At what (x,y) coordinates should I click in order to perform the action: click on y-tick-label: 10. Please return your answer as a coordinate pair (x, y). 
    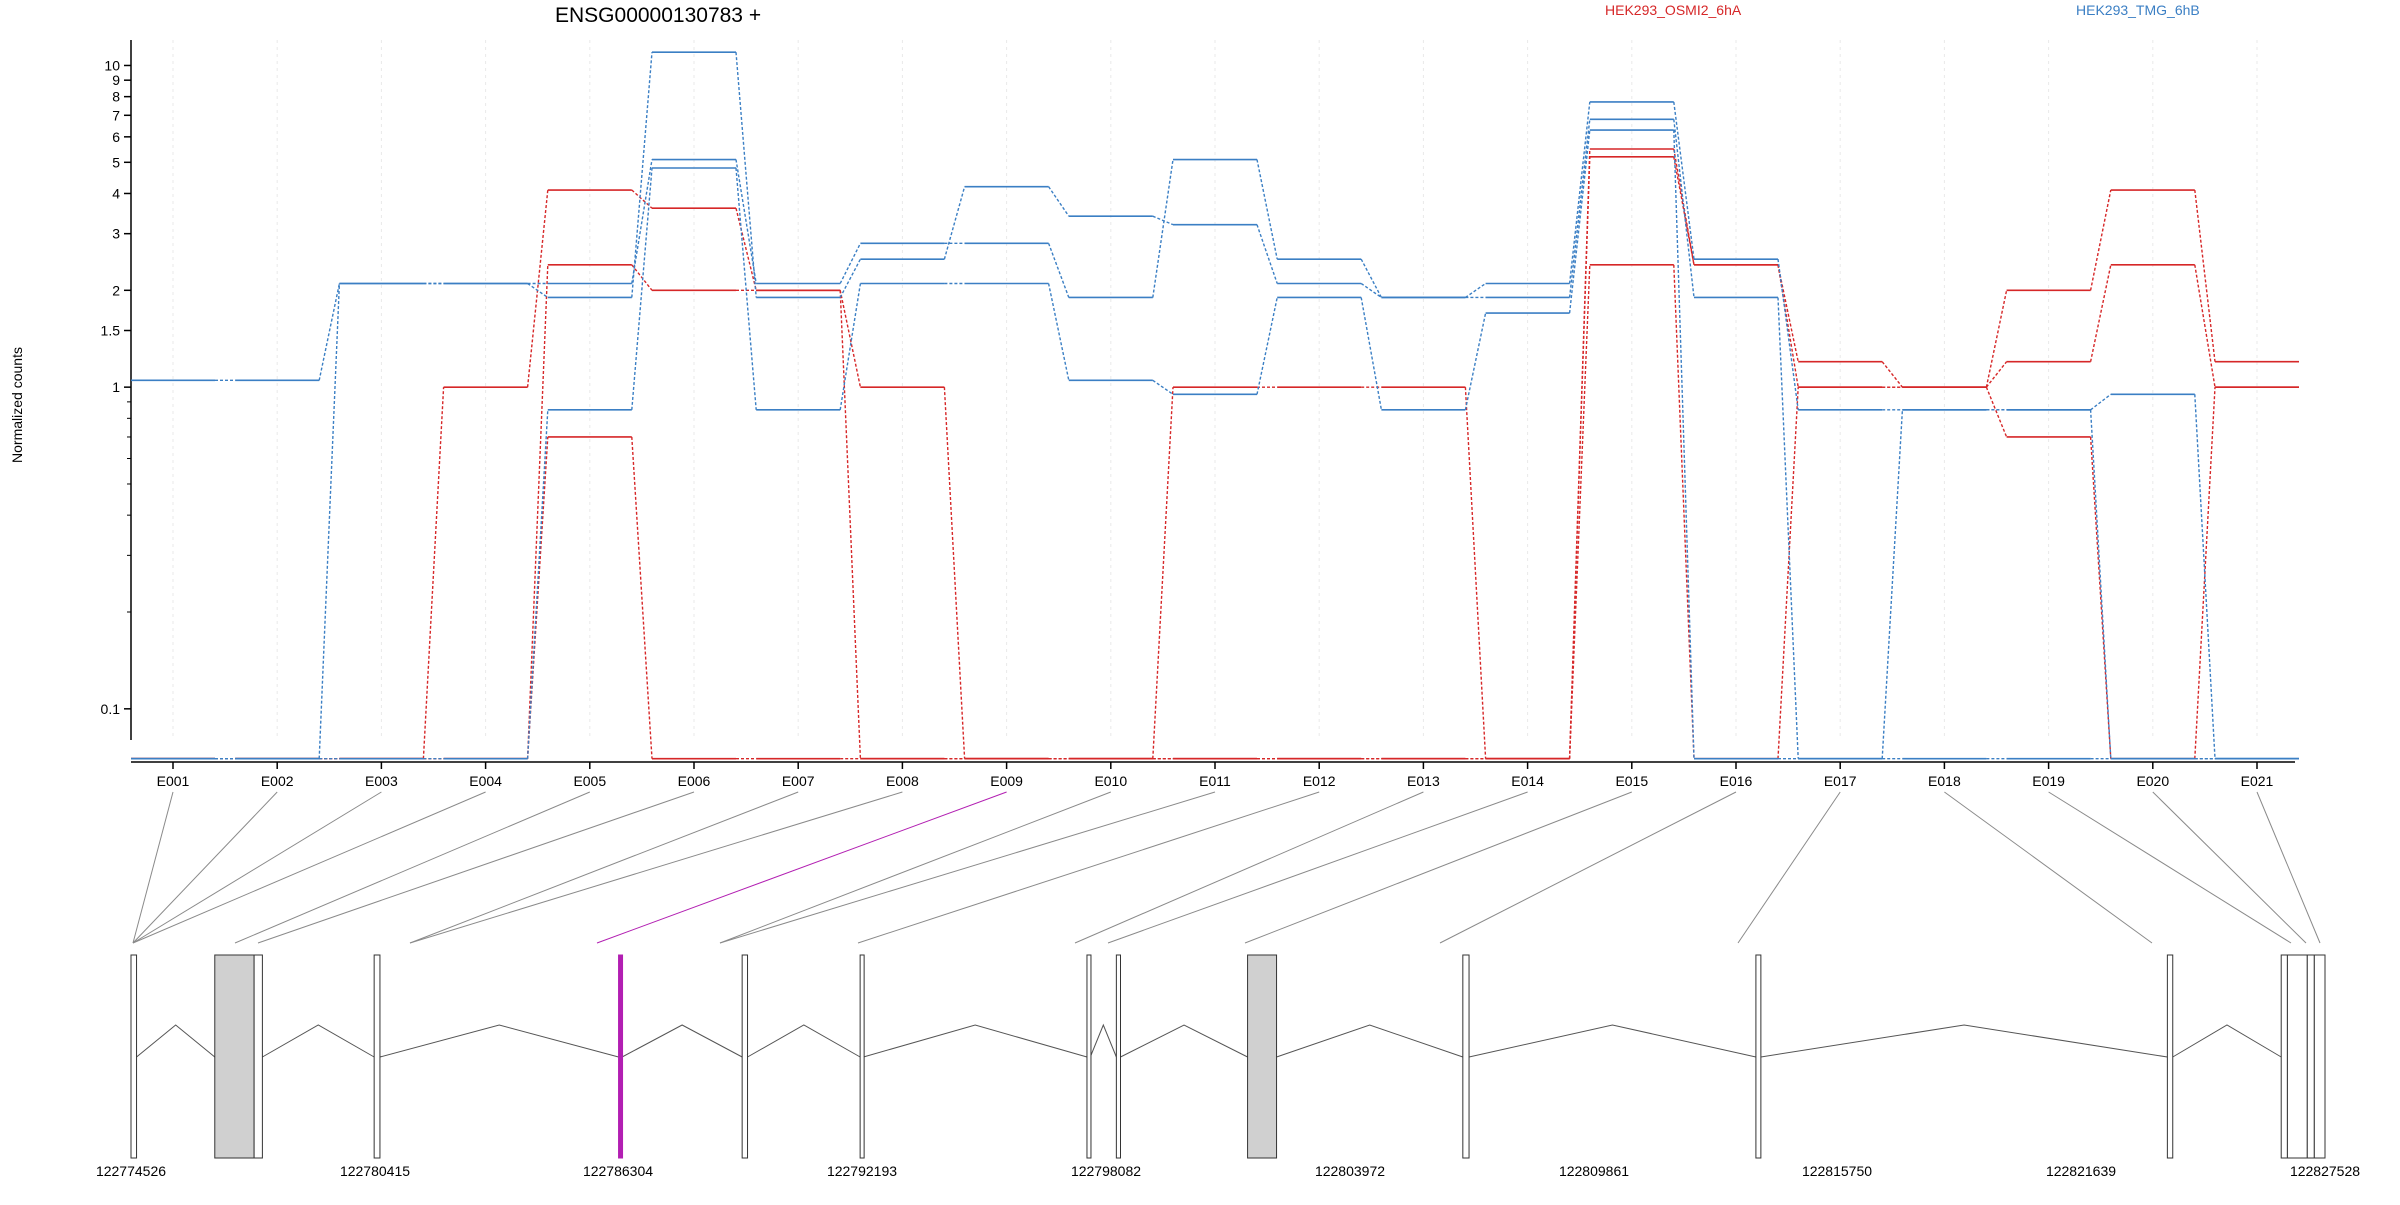
    Looking at the image, I should click on (112, 65).